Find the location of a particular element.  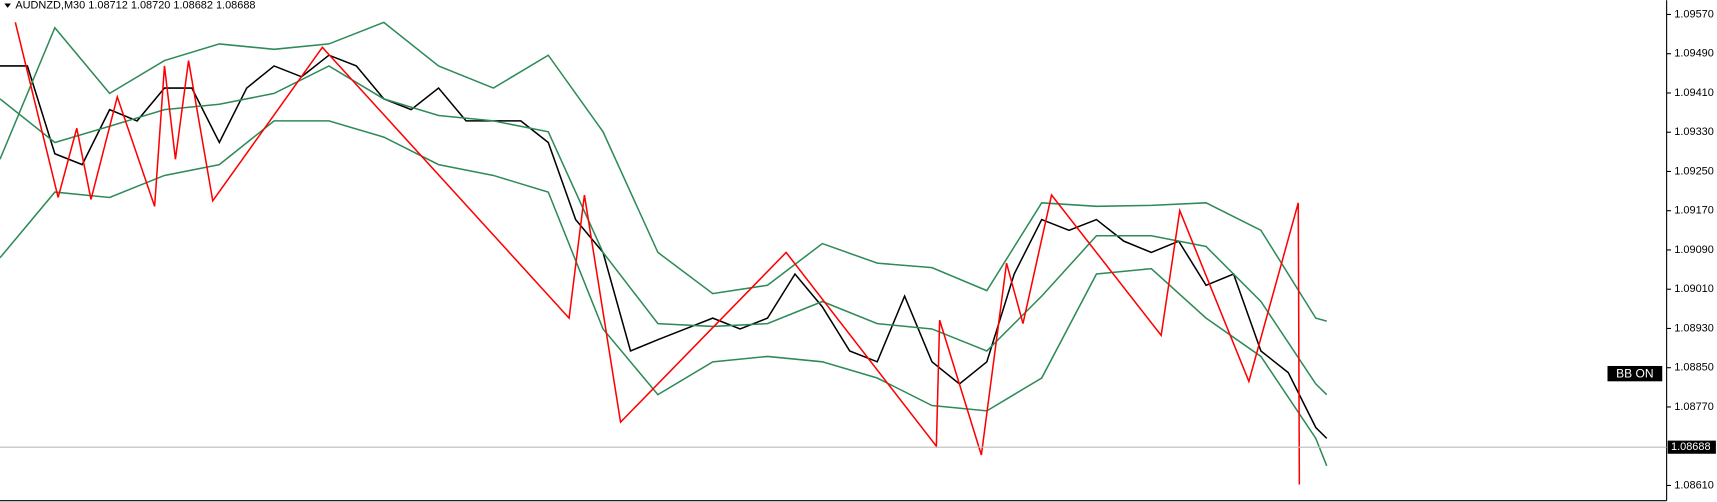

y-tick-label: 1.09410 is located at coordinates (1694, 93).